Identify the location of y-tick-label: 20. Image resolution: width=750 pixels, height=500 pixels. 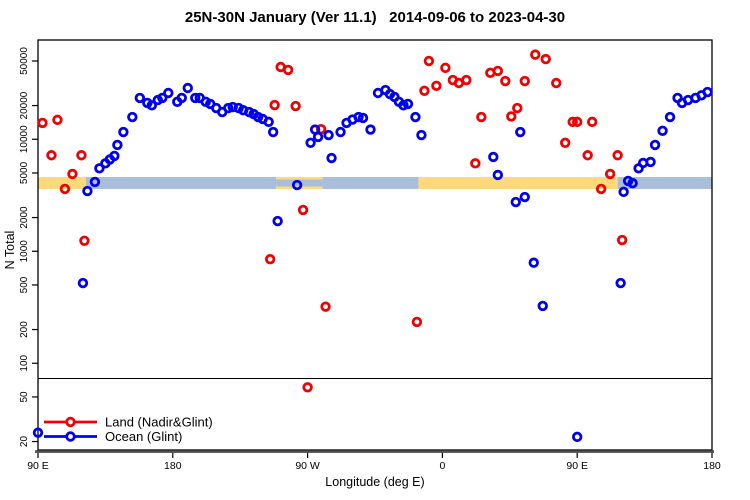
(24, 442).